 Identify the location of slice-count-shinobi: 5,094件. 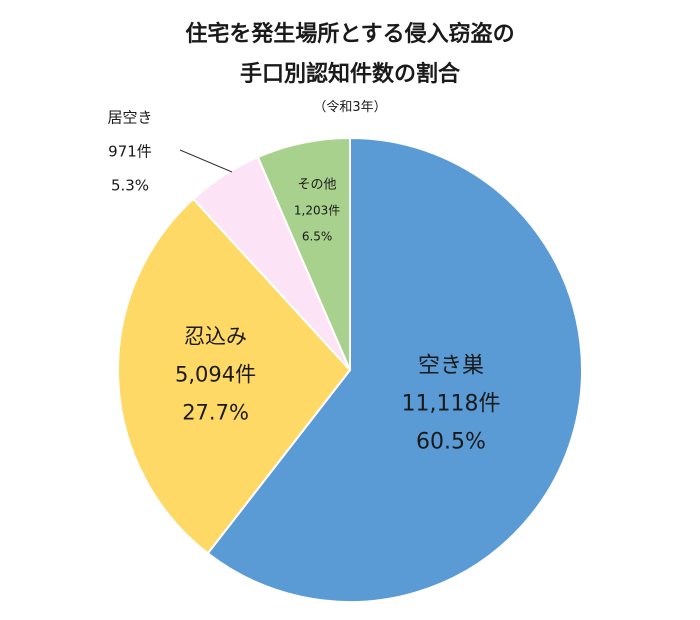
(215, 374).